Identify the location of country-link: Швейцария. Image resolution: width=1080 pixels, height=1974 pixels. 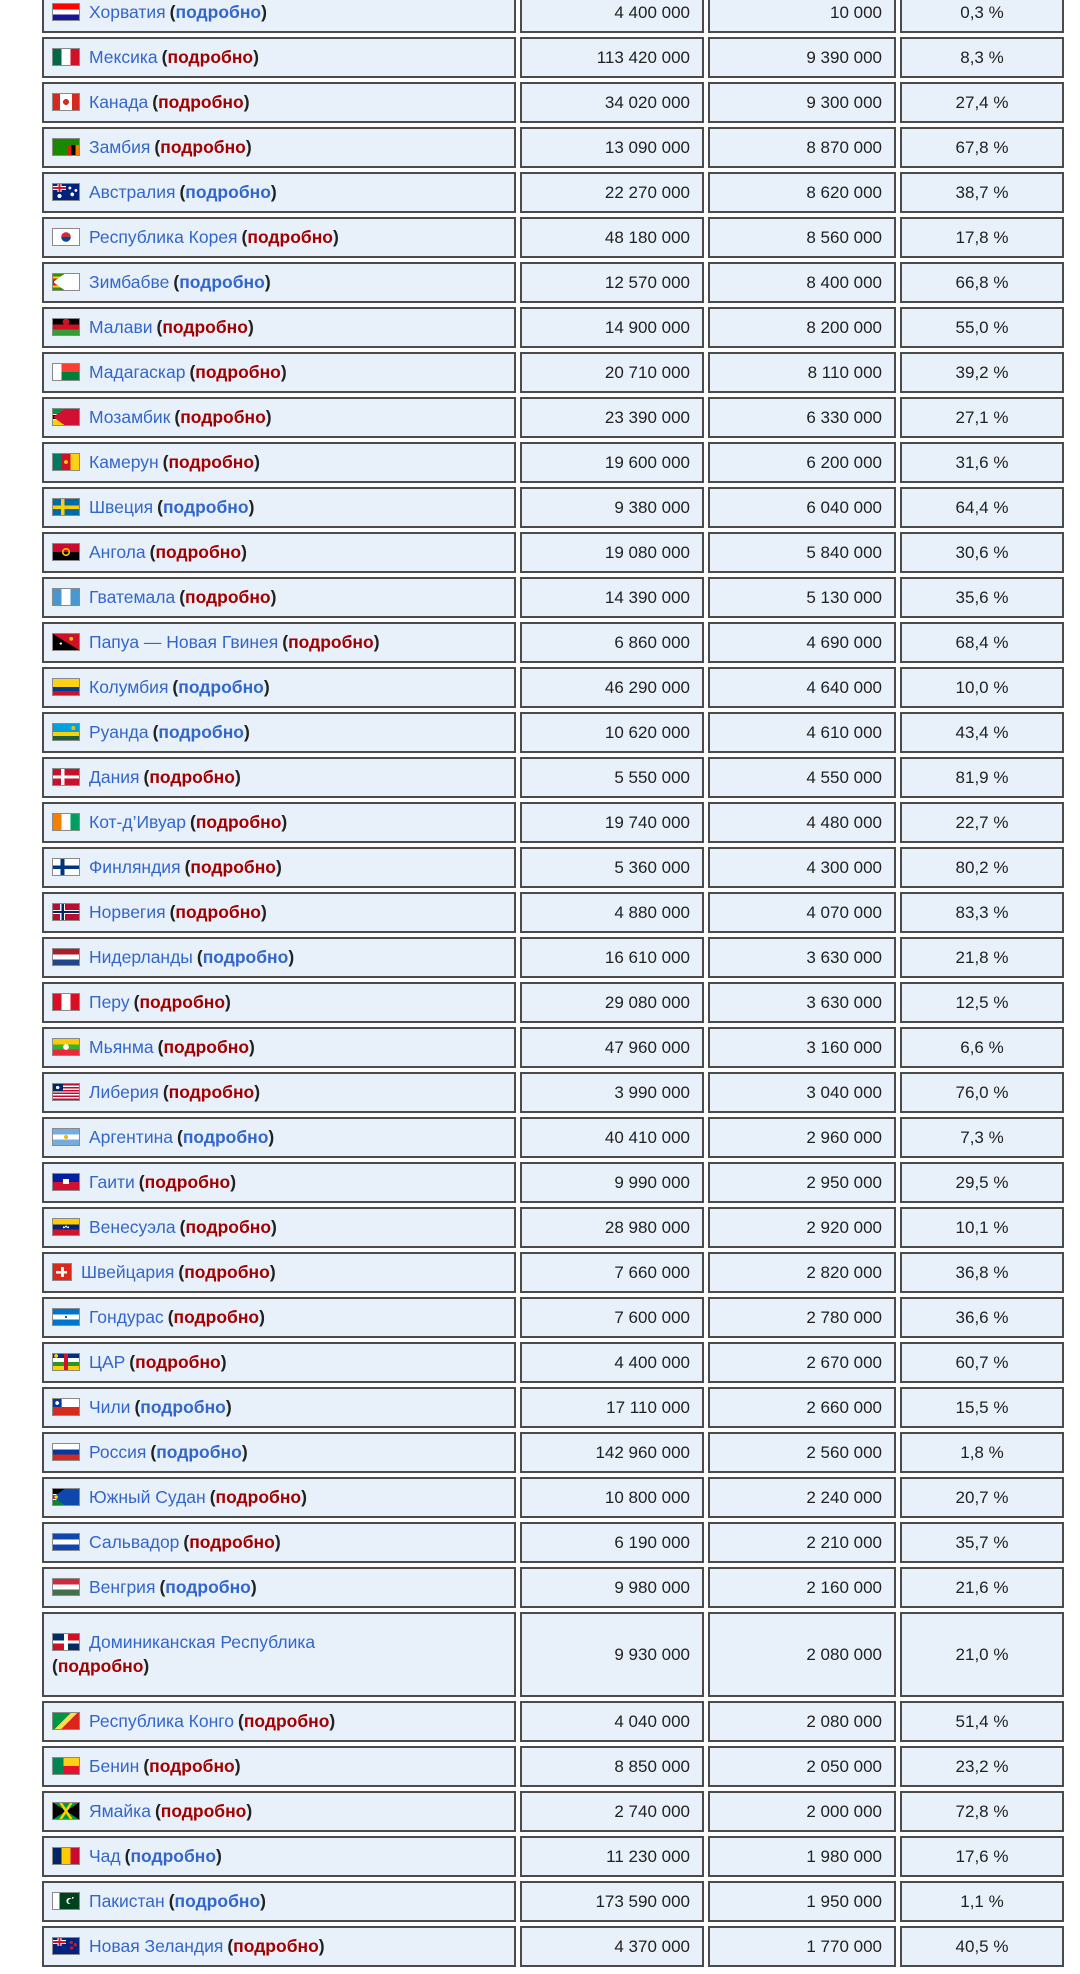
(128, 1272).